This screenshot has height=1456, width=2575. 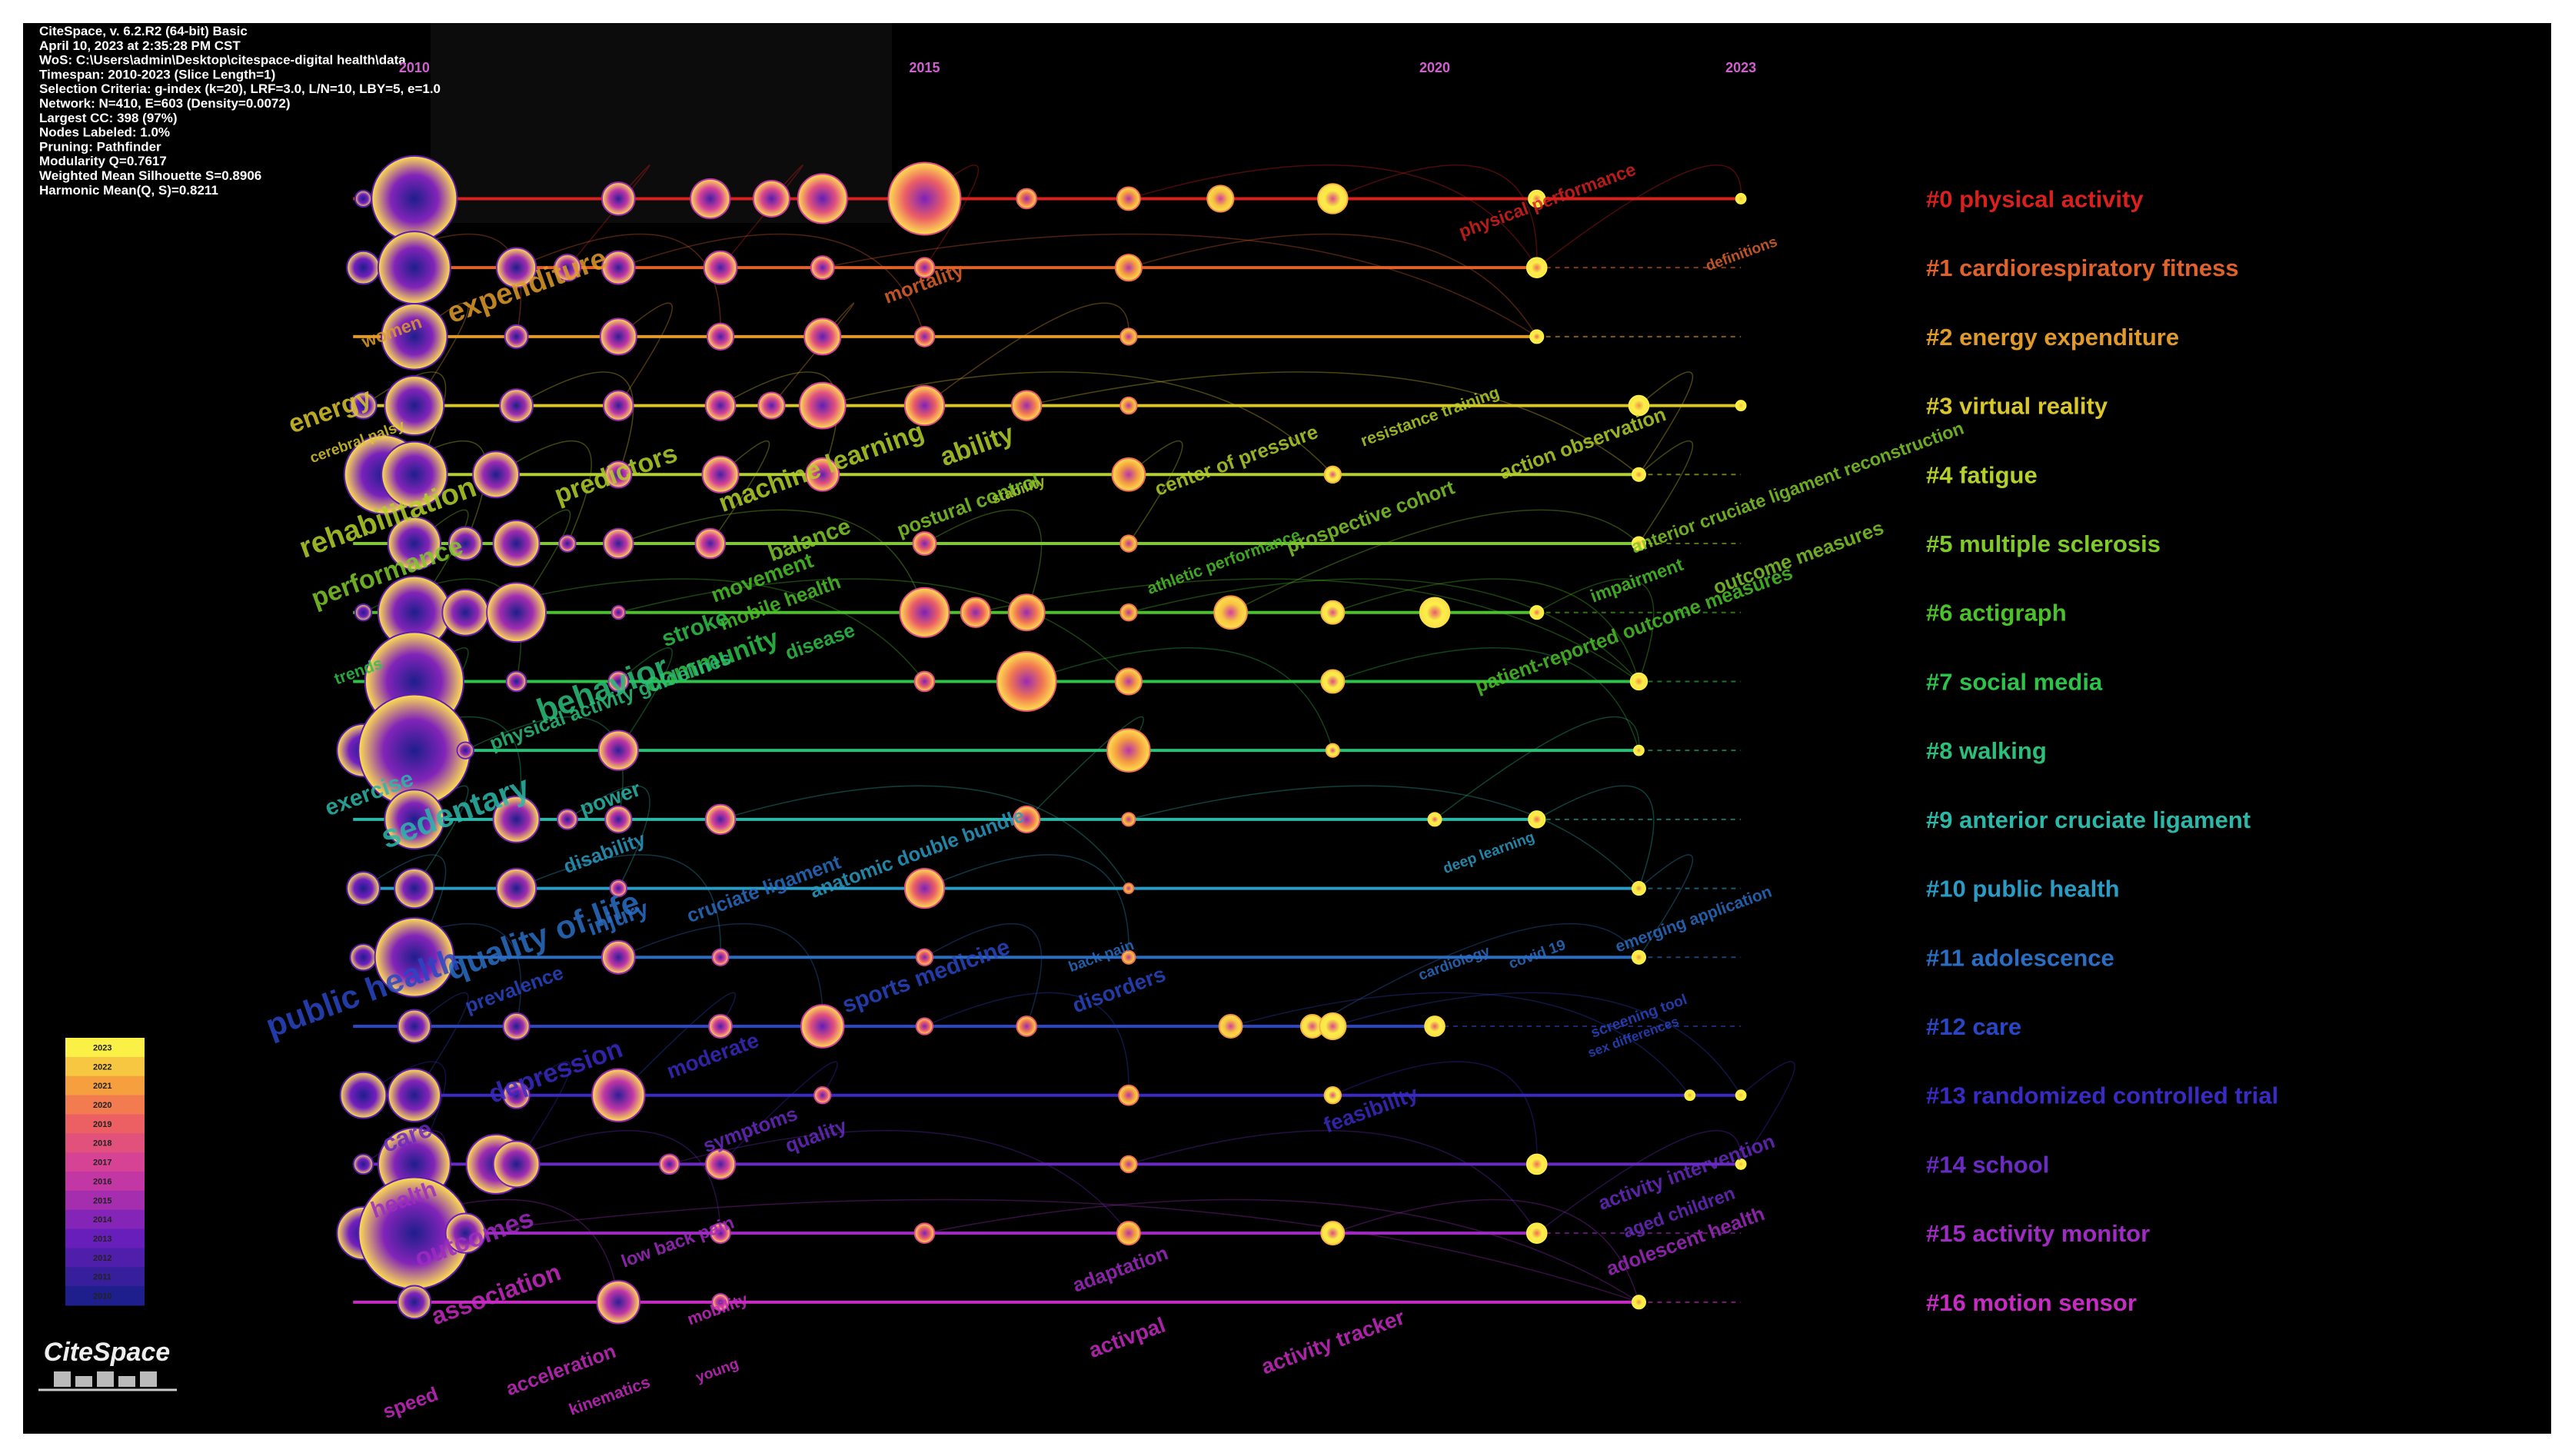 What do you see at coordinates (2102, 1096) in the screenshot?
I see `cluster-label: #13 randomized controlled trial` at bounding box center [2102, 1096].